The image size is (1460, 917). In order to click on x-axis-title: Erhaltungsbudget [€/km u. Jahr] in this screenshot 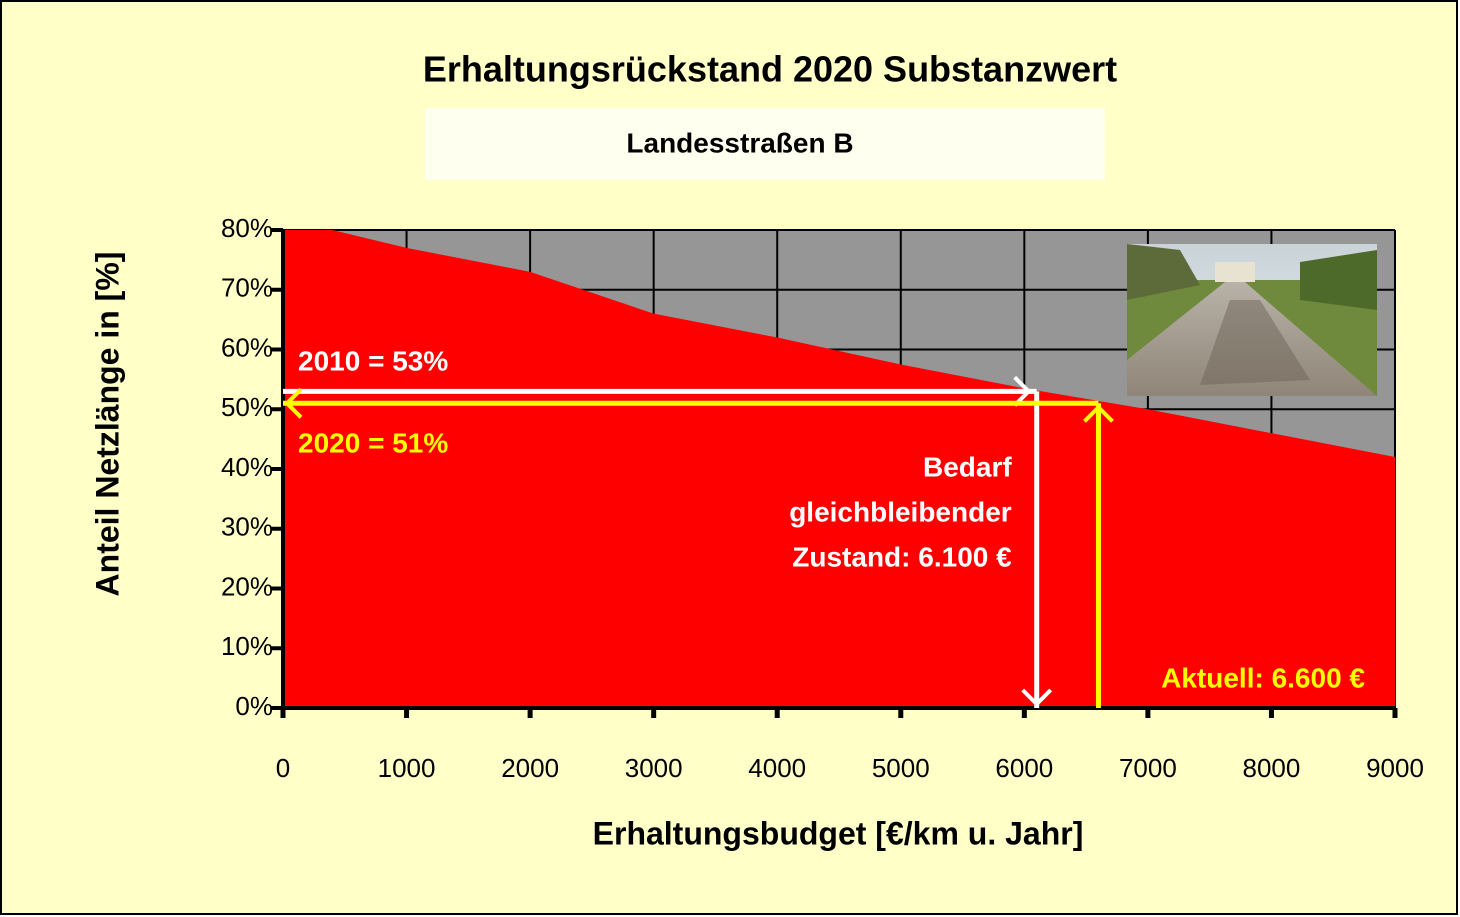, I will do `click(838, 833)`.